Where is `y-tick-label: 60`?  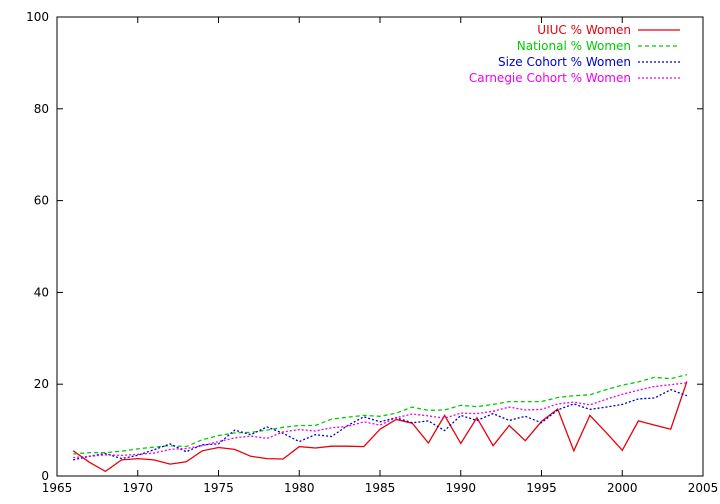
y-tick-label: 60 is located at coordinates (41, 201).